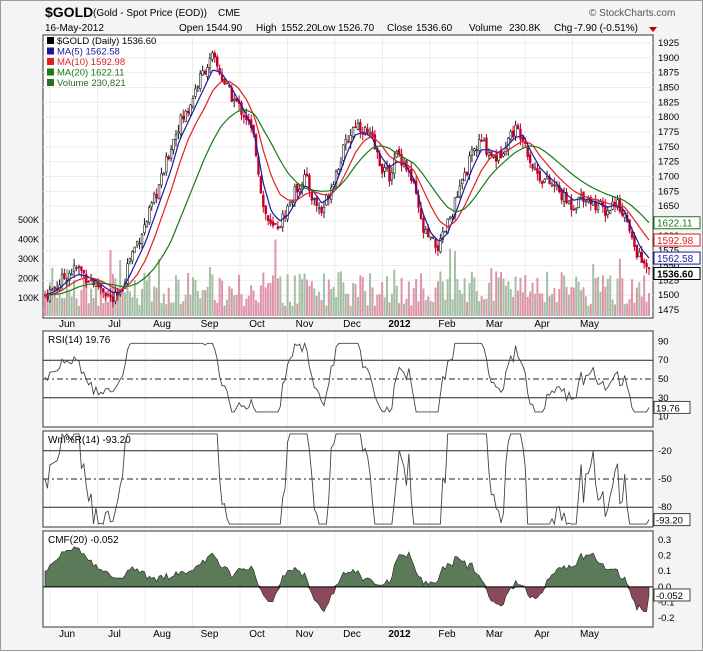 The height and width of the screenshot is (652, 703). Describe the element at coordinates (210, 324) in the screenshot. I see `month-label: Sep` at that location.